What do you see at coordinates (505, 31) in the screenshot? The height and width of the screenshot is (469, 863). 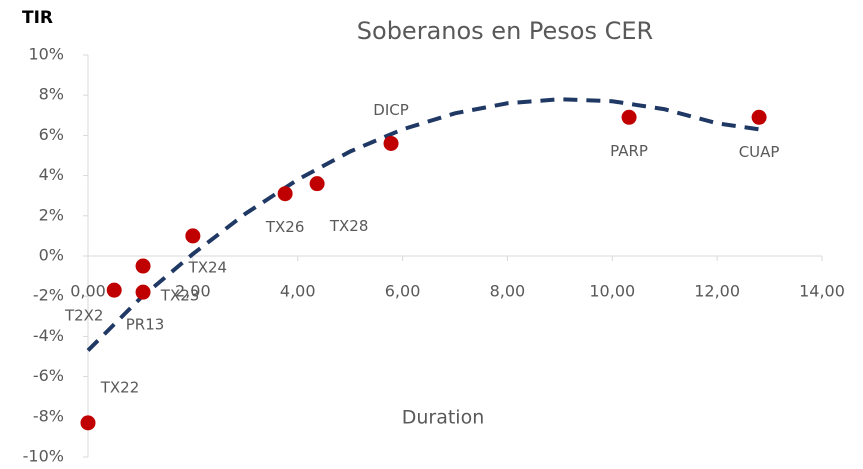 I see `chart-title: Soberanos en Pesos CER` at bounding box center [505, 31].